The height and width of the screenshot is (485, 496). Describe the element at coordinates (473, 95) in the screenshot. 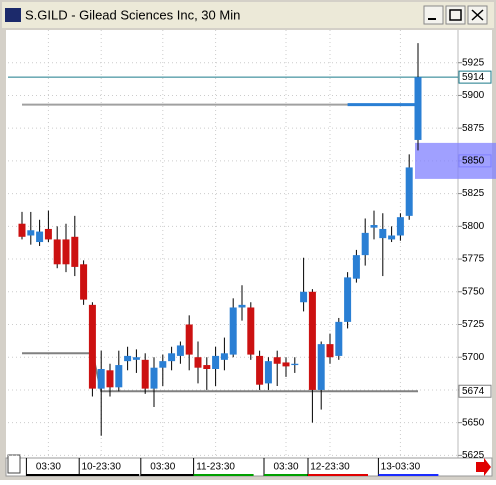

I see `y-tick-label: 5900` at that location.